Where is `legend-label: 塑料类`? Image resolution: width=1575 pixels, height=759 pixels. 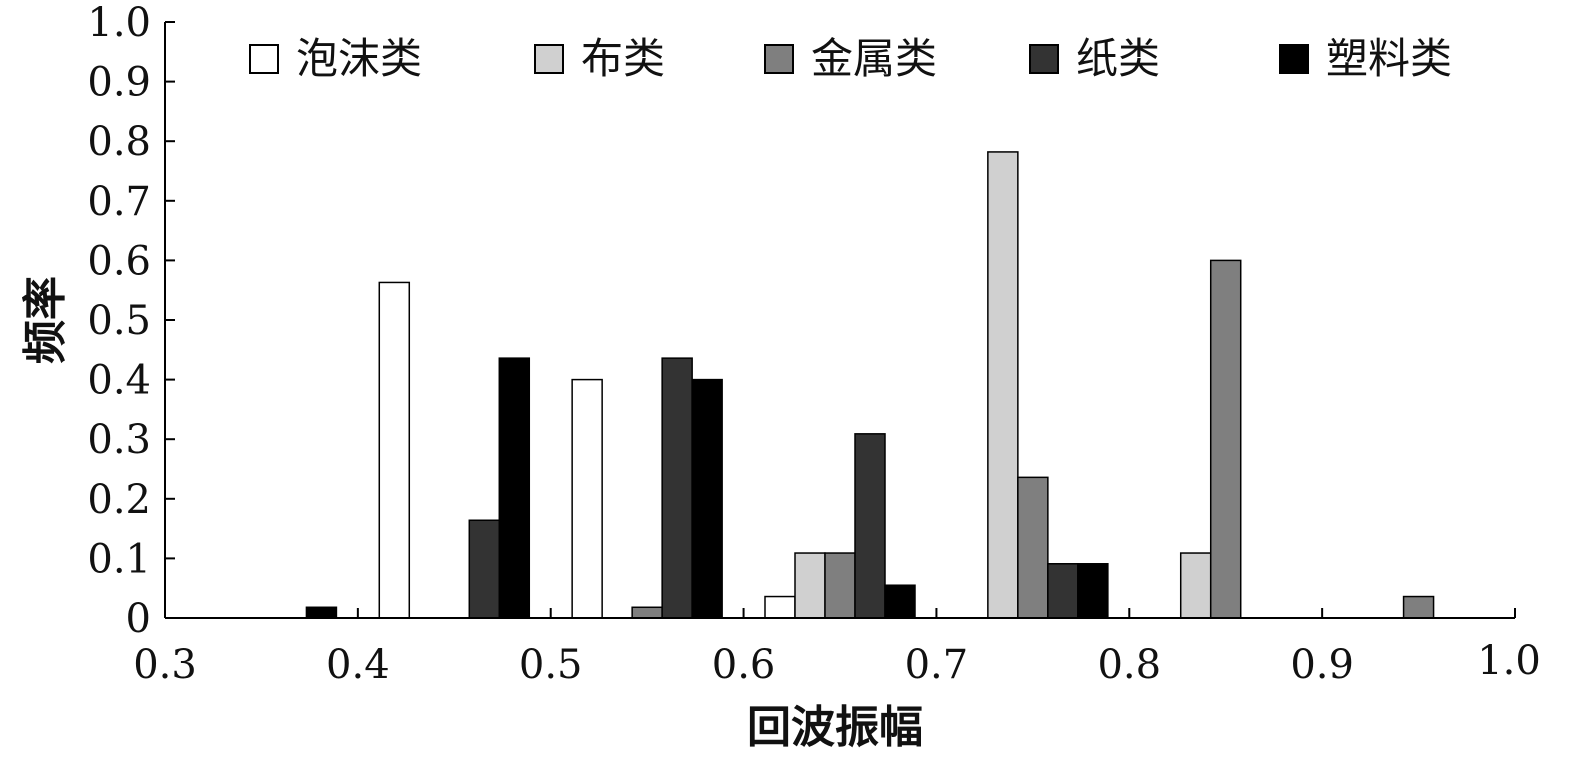 legend-label: 塑料类 is located at coordinates (1389, 58).